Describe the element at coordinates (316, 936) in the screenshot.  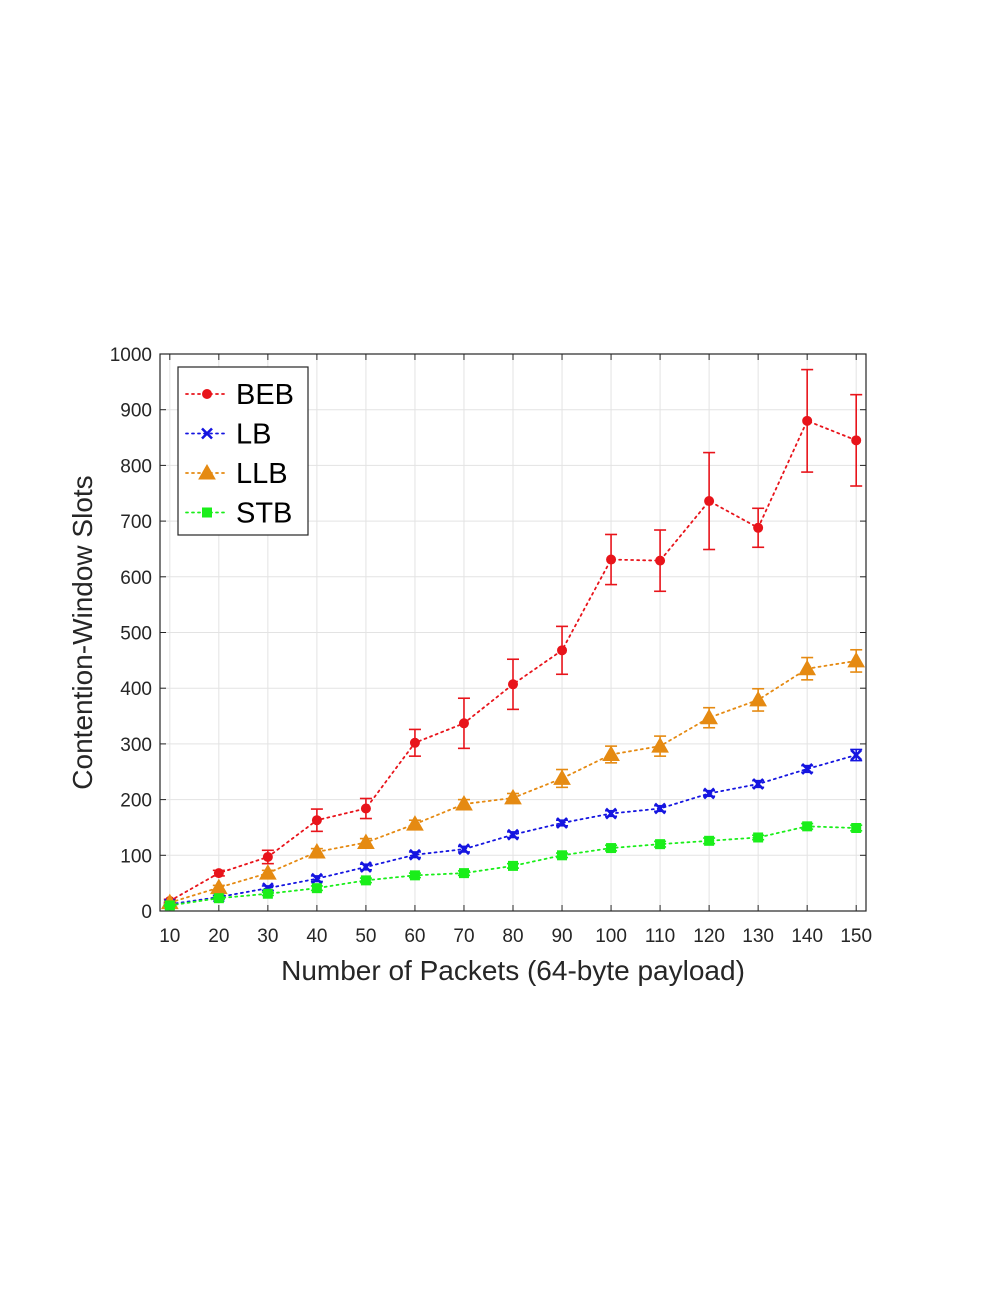
I see `x-tick-label: 40` at that location.